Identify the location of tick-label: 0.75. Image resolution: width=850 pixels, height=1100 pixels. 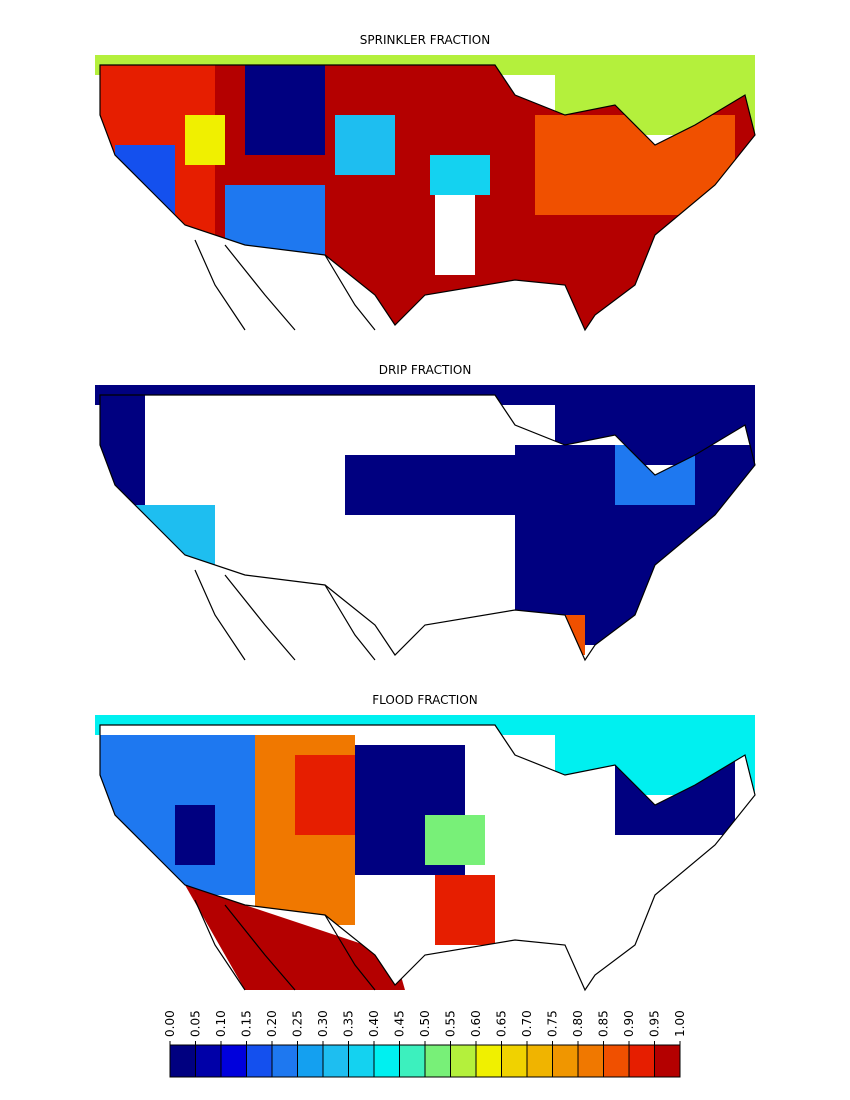
(553, 1023).